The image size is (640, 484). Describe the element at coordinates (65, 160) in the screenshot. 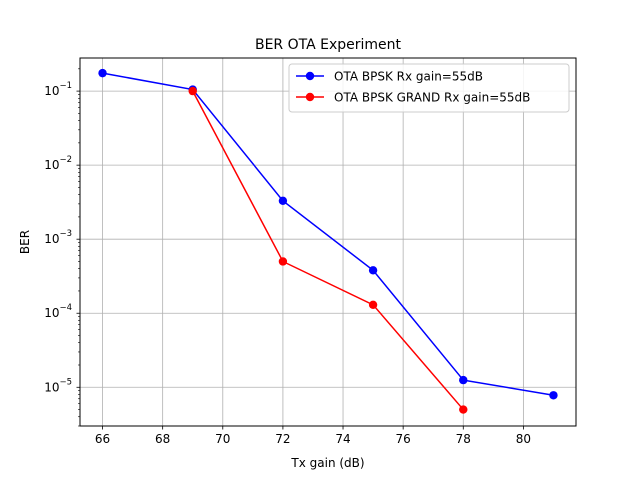

I see `y-tick-label-exponent: −2` at that location.